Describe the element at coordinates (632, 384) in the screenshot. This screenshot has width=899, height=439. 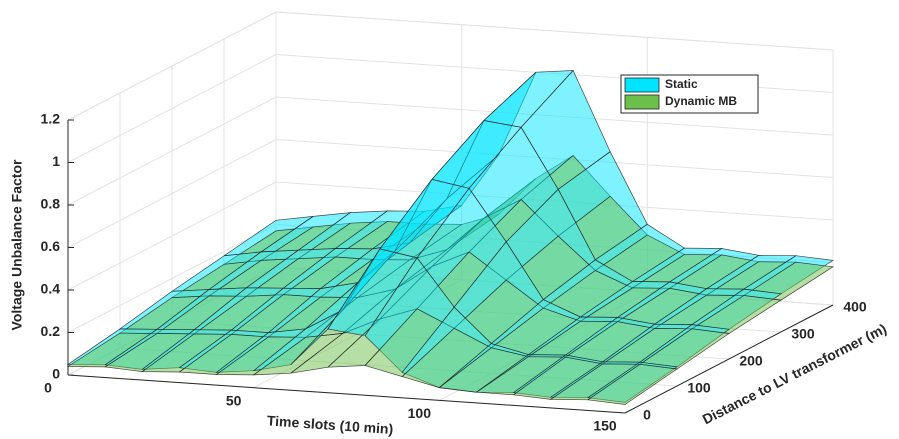
I see `surface-cell` at that location.